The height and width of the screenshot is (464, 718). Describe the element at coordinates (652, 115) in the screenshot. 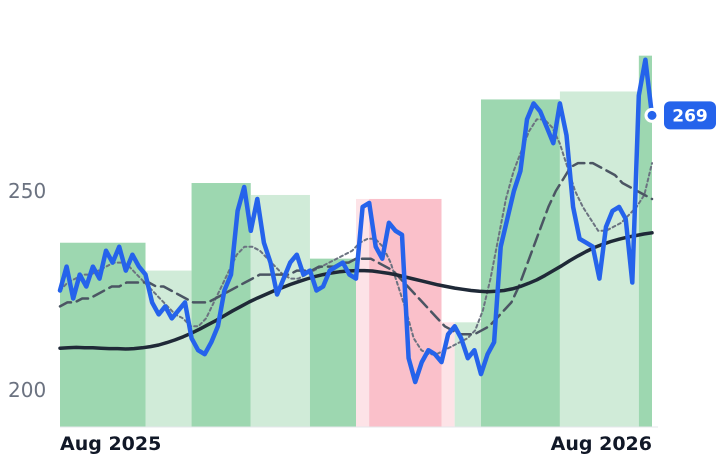

I see `last-value-dot` at that location.